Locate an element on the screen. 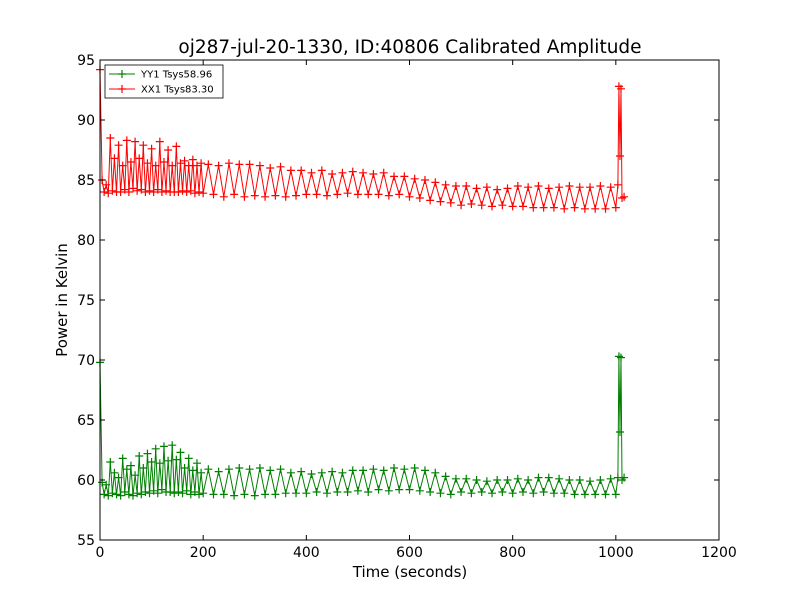 This screenshot has height=600, width=800. y-tick-label: 80 is located at coordinates (86, 241).